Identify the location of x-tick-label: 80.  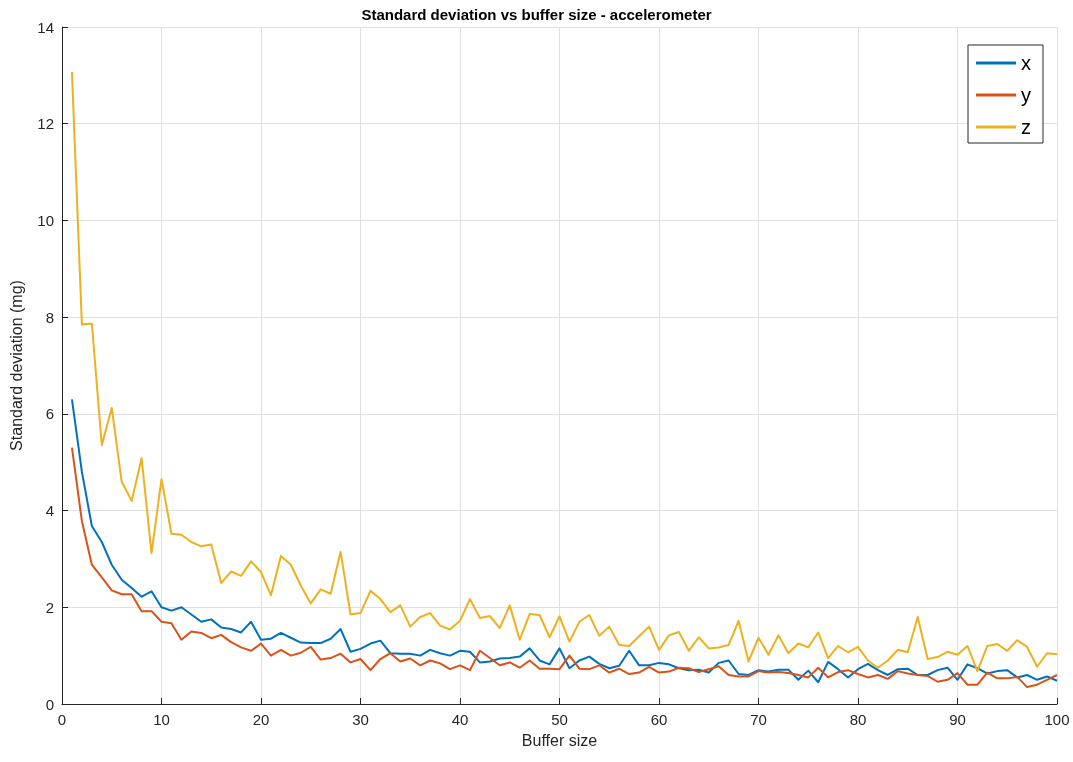
(858, 719).